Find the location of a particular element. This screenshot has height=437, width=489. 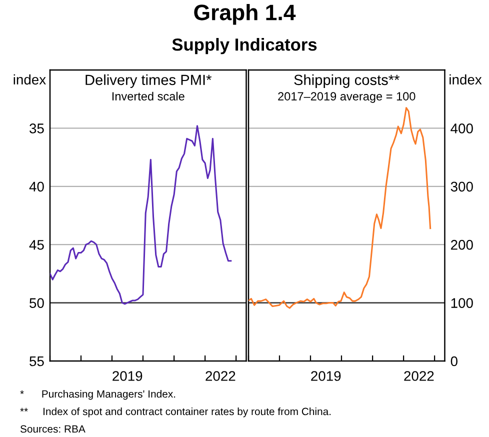

text: ** Index of spot and contract container rates by route from China. is located at coordinates (175, 413).